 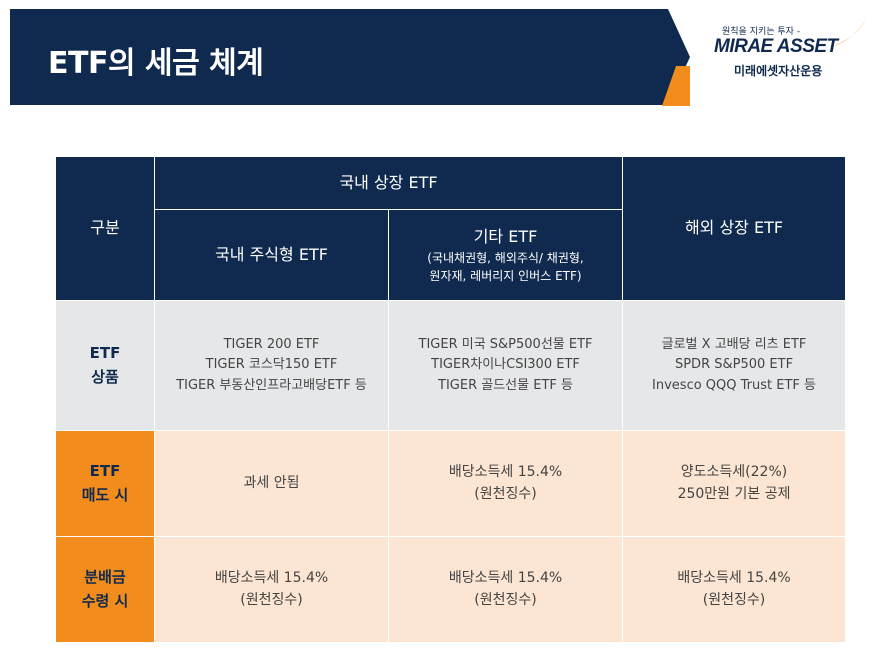 What do you see at coordinates (505, 267) in the screenshot?
I see `col-header-other-note: (국내채권형, 해외주식/ 채권형, 원자재, 레버리지 인버스 ETF)` at bounding box center [505, 267].